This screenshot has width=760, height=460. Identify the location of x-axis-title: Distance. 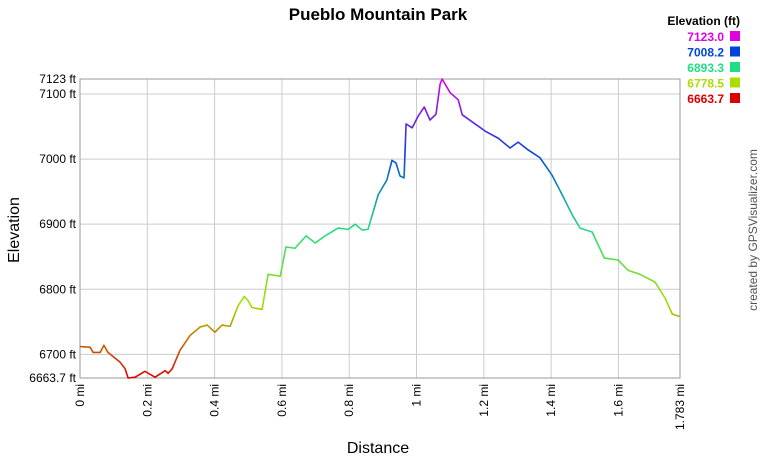
(378, 448).